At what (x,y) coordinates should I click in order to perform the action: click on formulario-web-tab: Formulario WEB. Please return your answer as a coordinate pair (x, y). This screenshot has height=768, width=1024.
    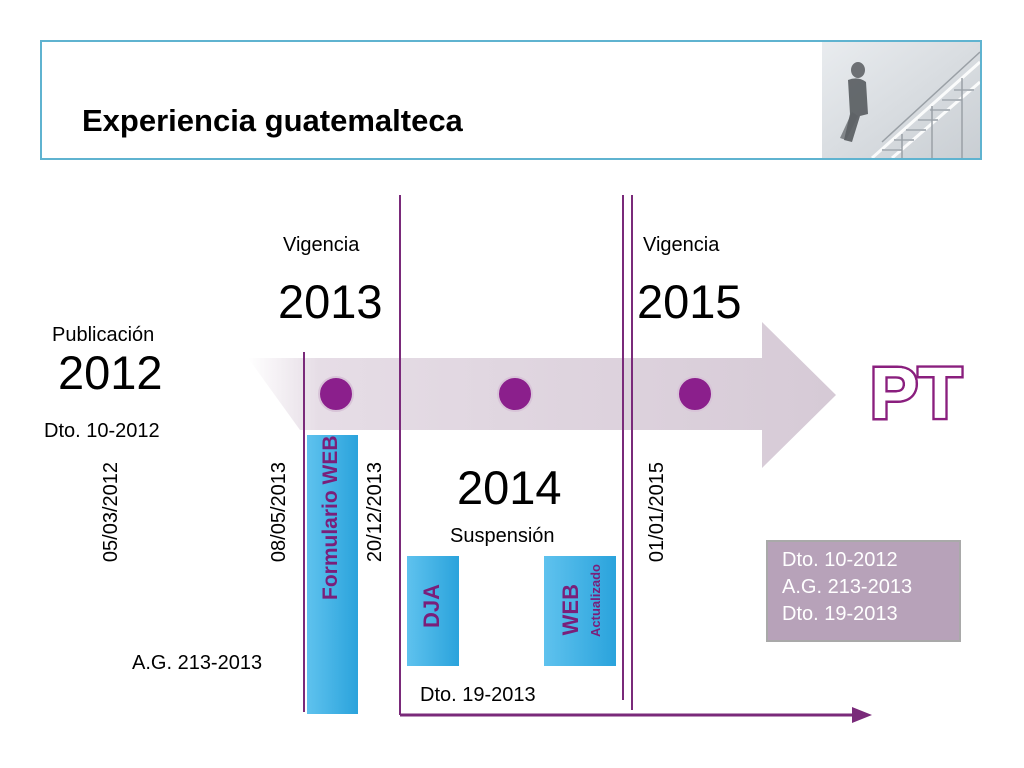
    Looking at the image, I should click on (332, 574).